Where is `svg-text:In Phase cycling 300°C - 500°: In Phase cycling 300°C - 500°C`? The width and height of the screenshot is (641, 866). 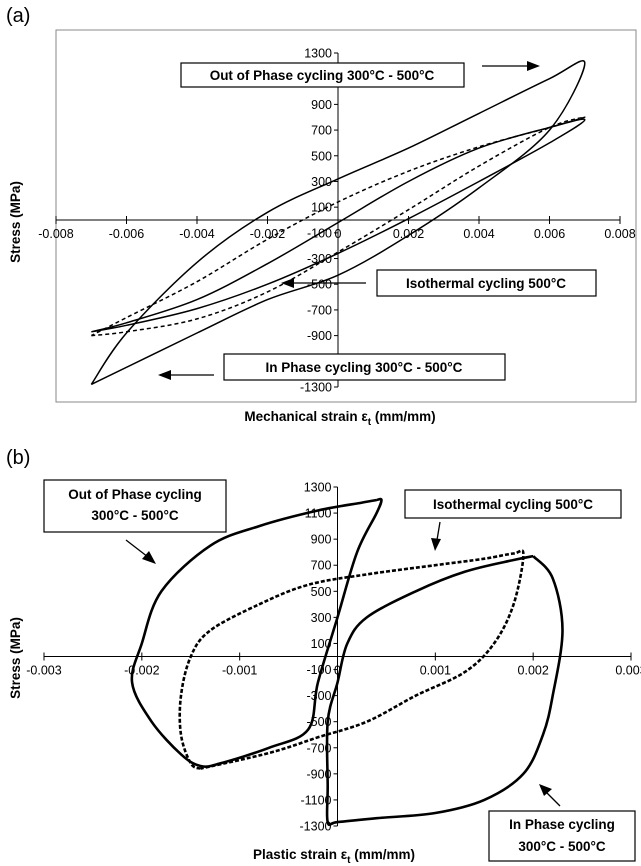 svg-text:In Phase cycling 300°C - 500°: In Phase cycling 300°C - 500°C is located at coordinates (364, 367).